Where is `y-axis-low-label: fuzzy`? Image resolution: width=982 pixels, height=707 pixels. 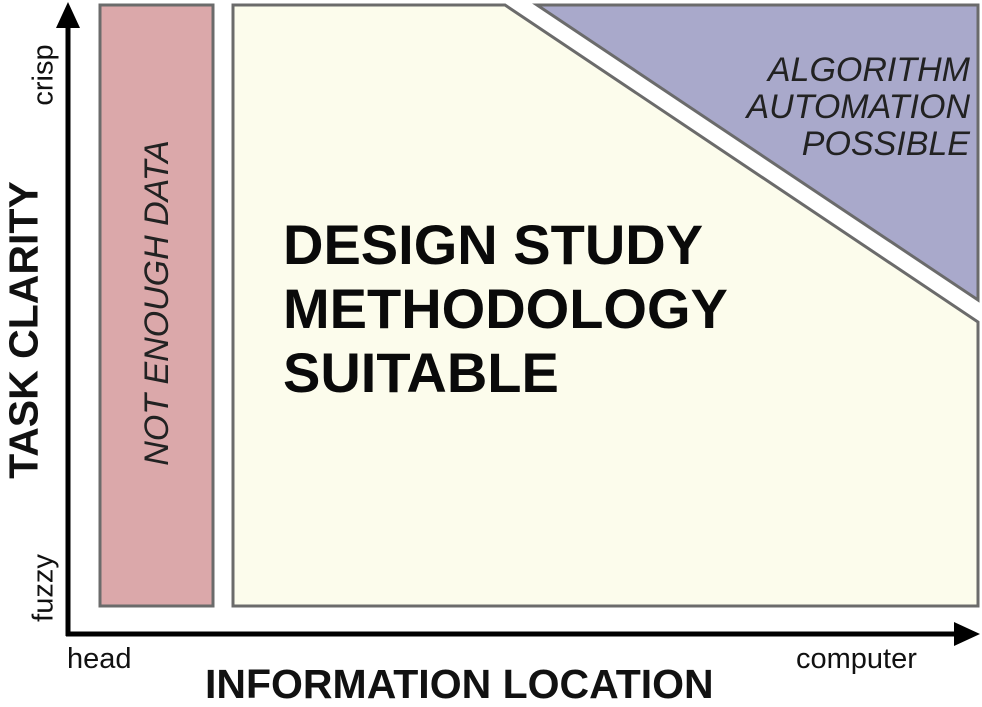
y-axis-low-label: fuzzy is located at coordinates (43, 588).